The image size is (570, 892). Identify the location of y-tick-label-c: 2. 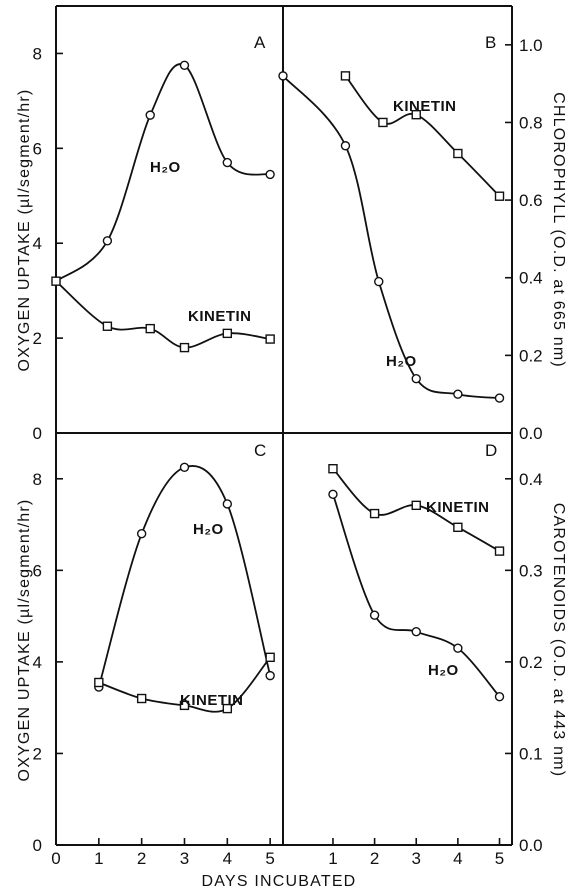
(37, 753).